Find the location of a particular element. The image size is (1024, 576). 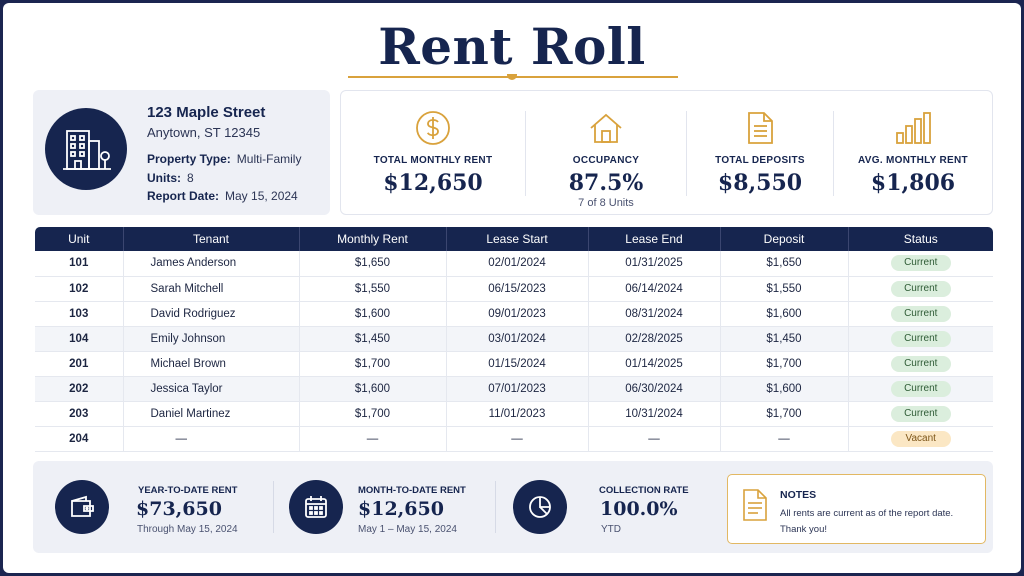

report-date: Report Date: May 15, 2024 is located at coordinates (222, 196).